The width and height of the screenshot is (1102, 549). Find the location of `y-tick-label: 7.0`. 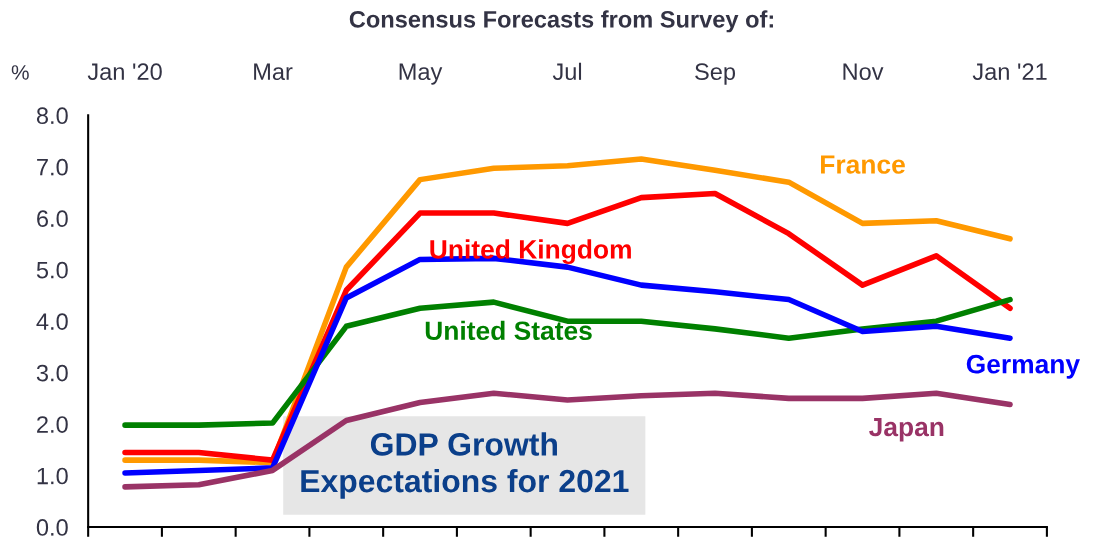

y-tick-label: 7.0 is located at coordinates (52, 167).